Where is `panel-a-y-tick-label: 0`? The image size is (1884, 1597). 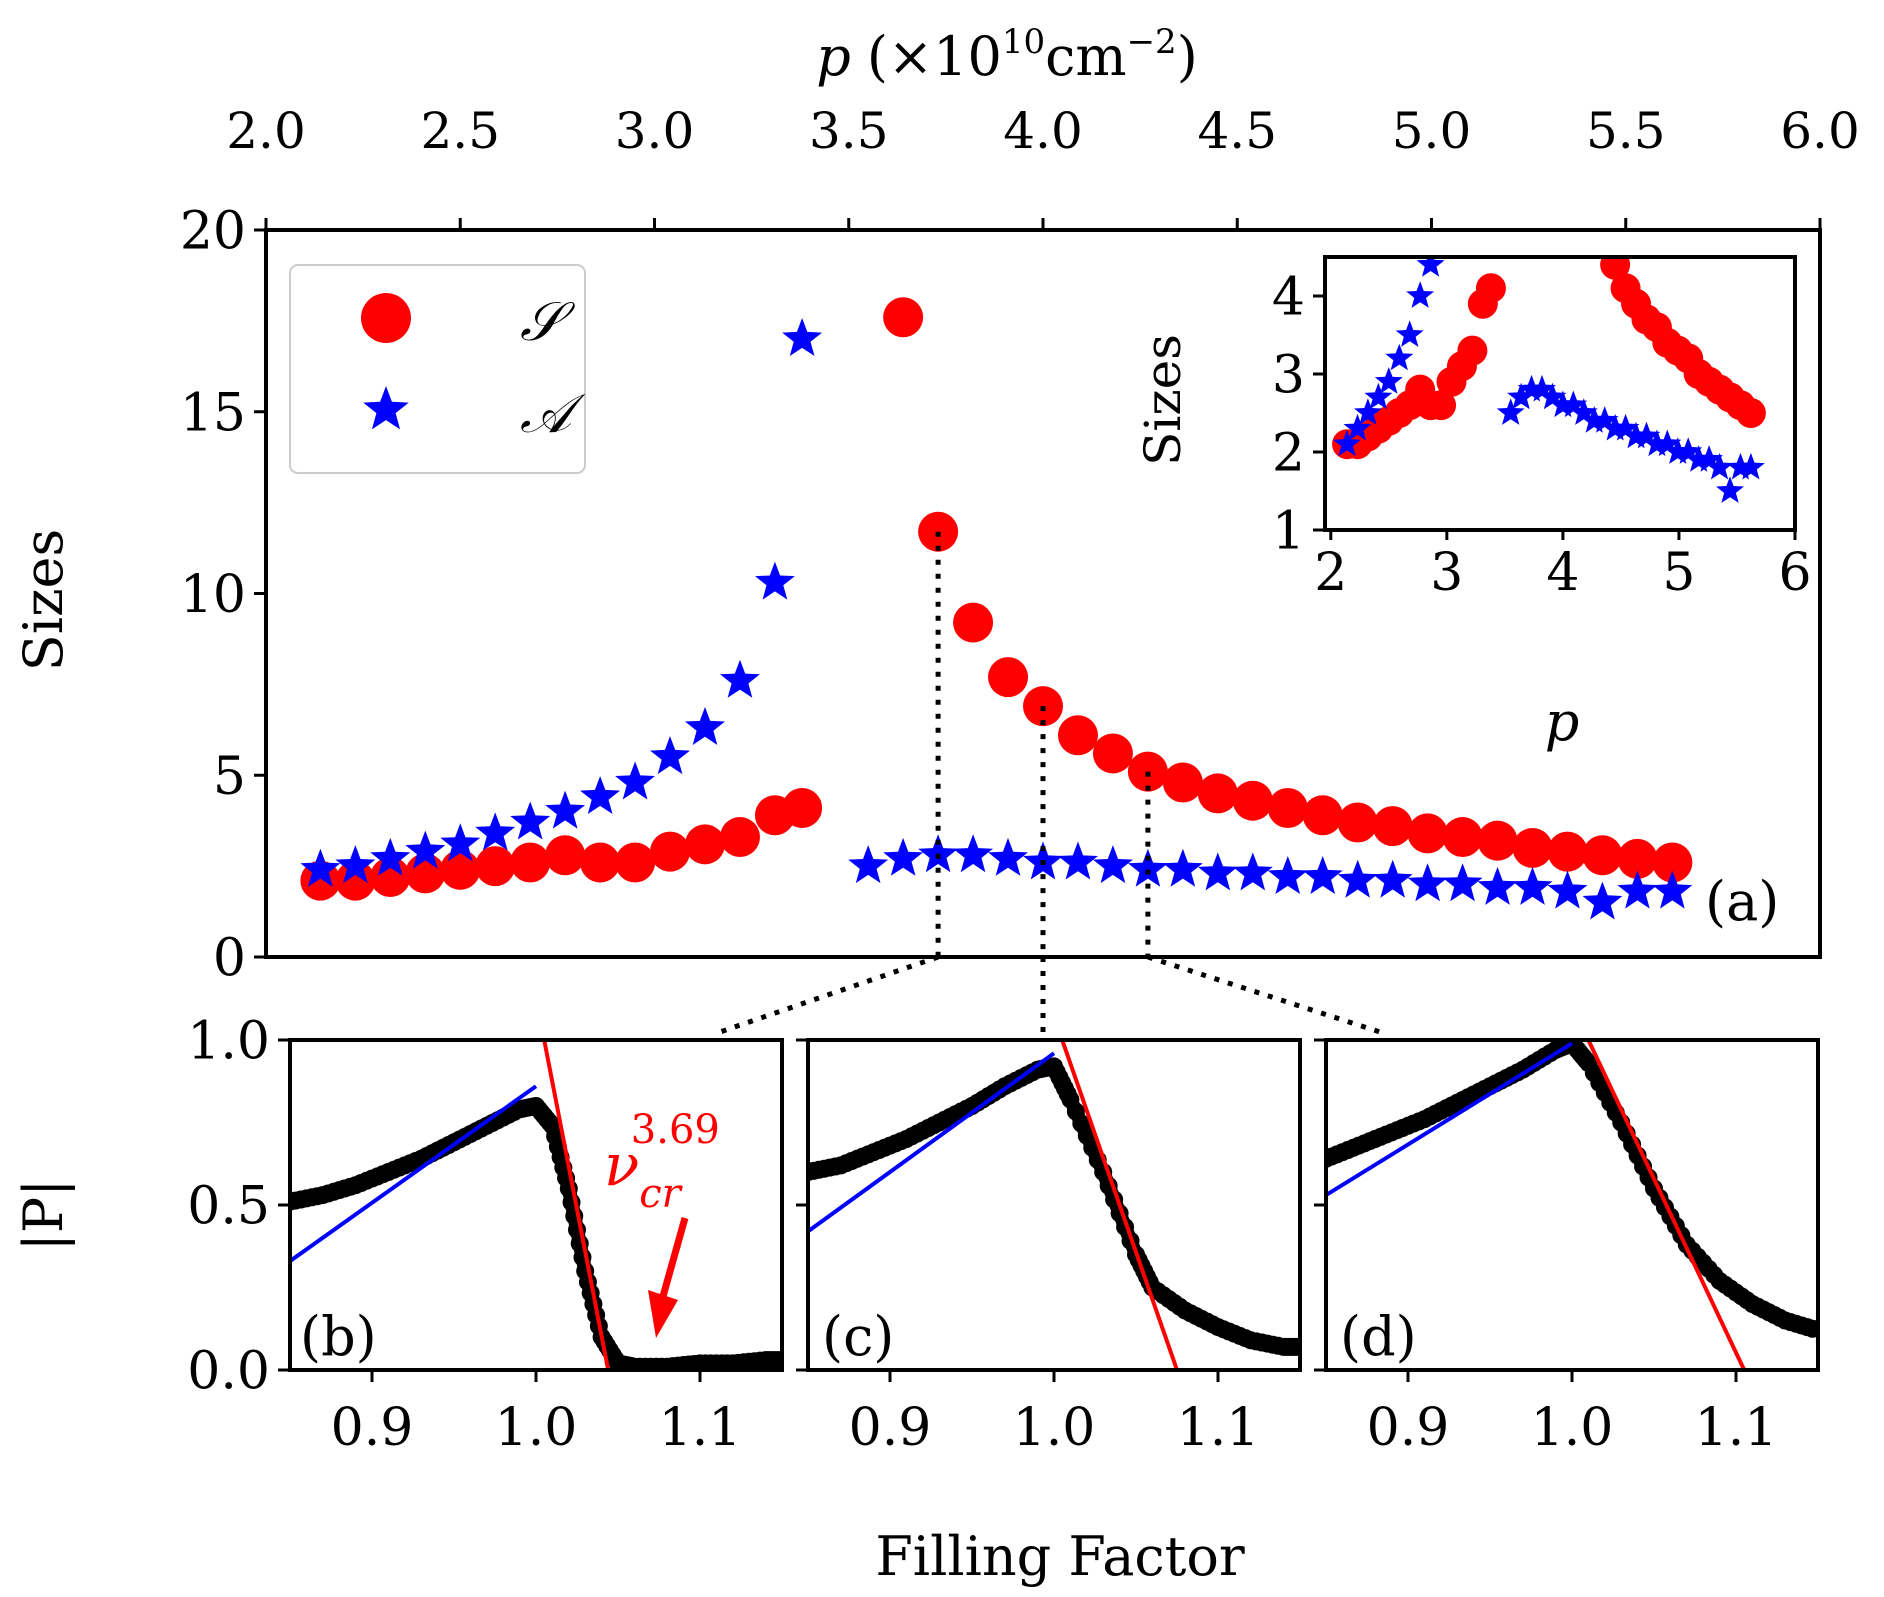 panel-a-y-tick-label: 0 is located at coordinates (229, 959).